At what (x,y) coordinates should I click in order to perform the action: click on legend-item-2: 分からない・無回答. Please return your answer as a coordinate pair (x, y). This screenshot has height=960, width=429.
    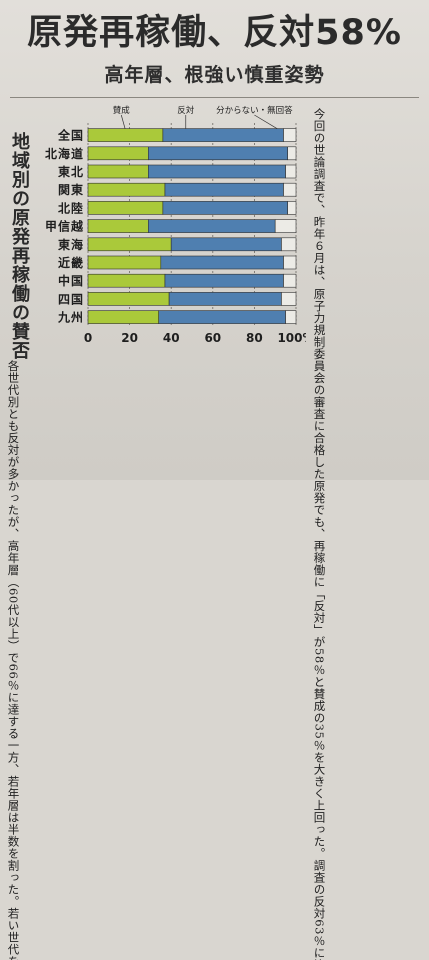
    Looking at the image, I should click on (254, 110).